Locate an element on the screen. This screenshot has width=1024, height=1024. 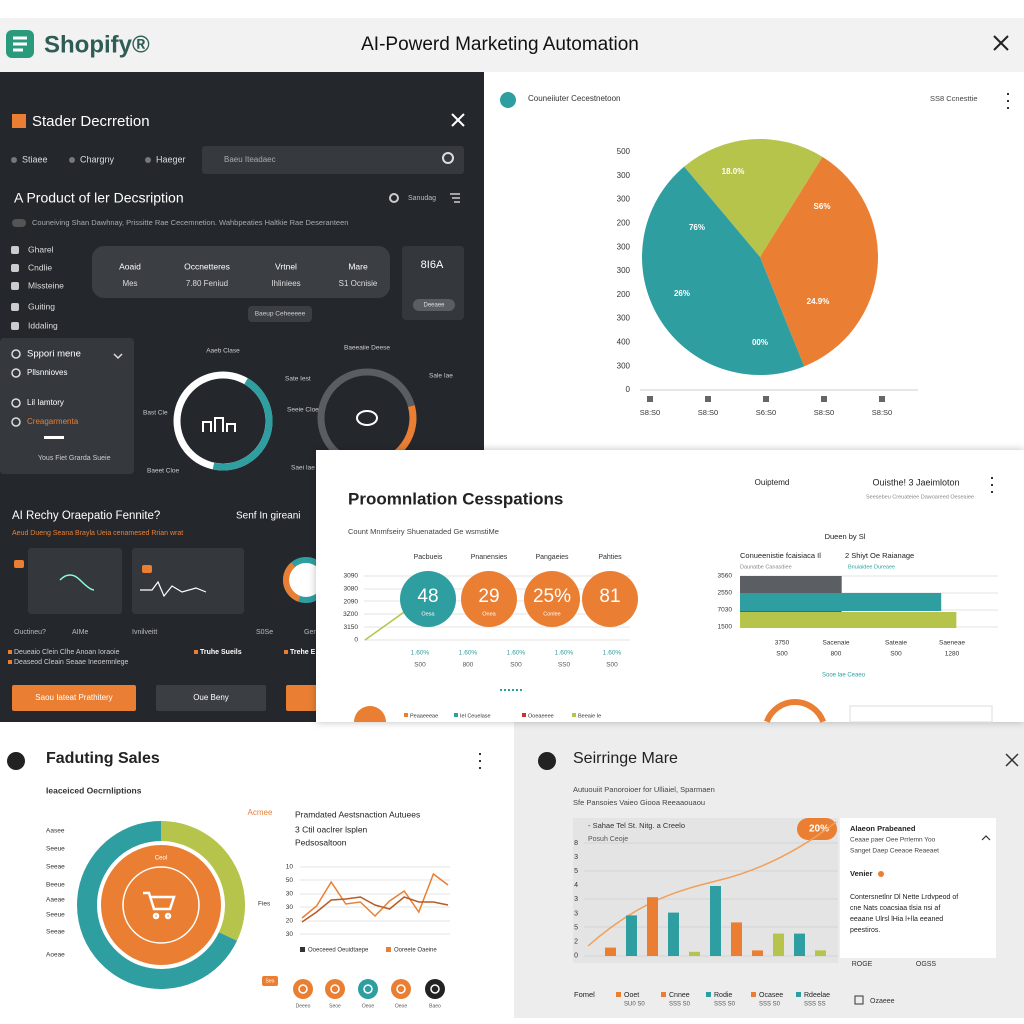
legend-title: Fomel is located at coordinates (584, 994).